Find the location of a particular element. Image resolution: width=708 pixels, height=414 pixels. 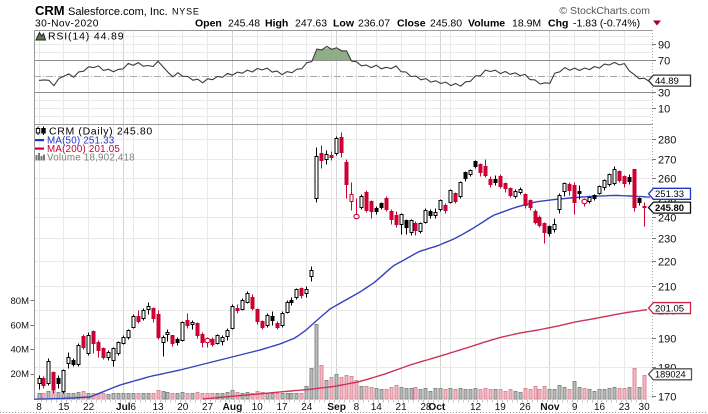

svg-text: 260 is located at coordinates (667, 180).